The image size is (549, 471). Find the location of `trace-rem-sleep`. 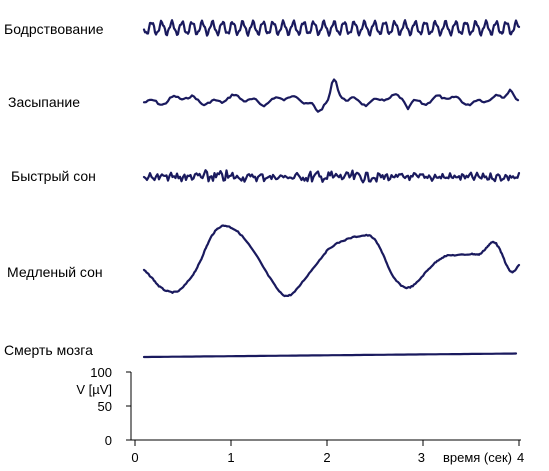

trace-rem-sleep is located at coordinates (331, 176).